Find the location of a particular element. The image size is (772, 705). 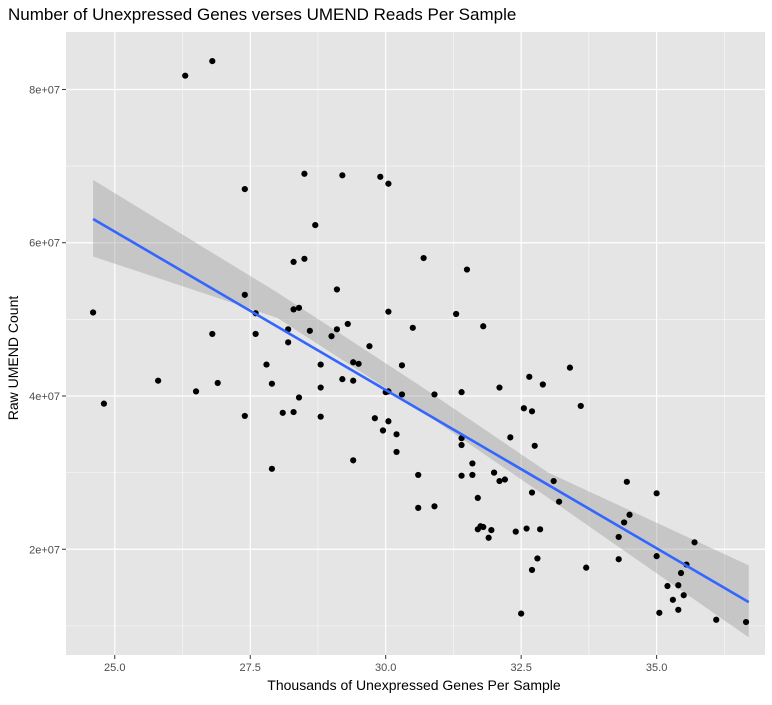

x-tick-label: 25.0 is located at coordinates (114, 668).